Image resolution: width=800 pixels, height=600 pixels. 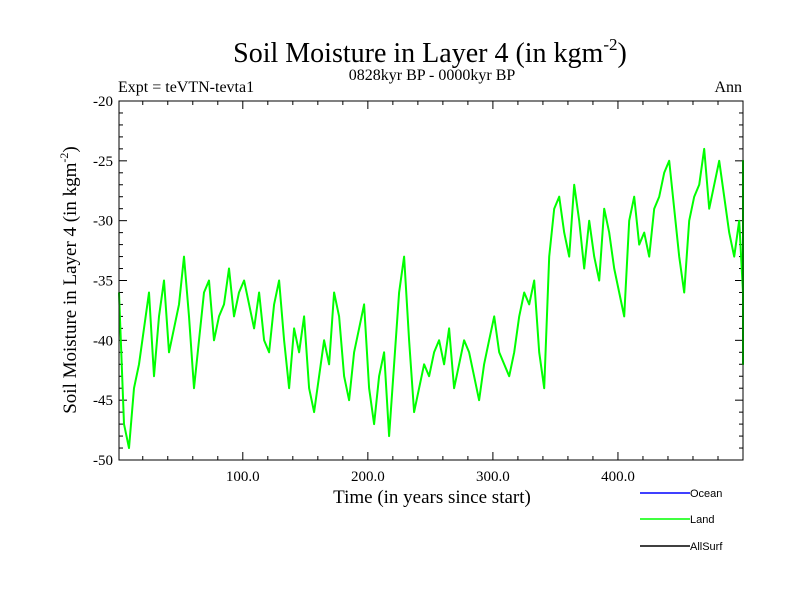 What do you see at coordinates (493, 477) in the screenshot?
I see `x-tick-label: 300.0` at bounding box center [493, 477].